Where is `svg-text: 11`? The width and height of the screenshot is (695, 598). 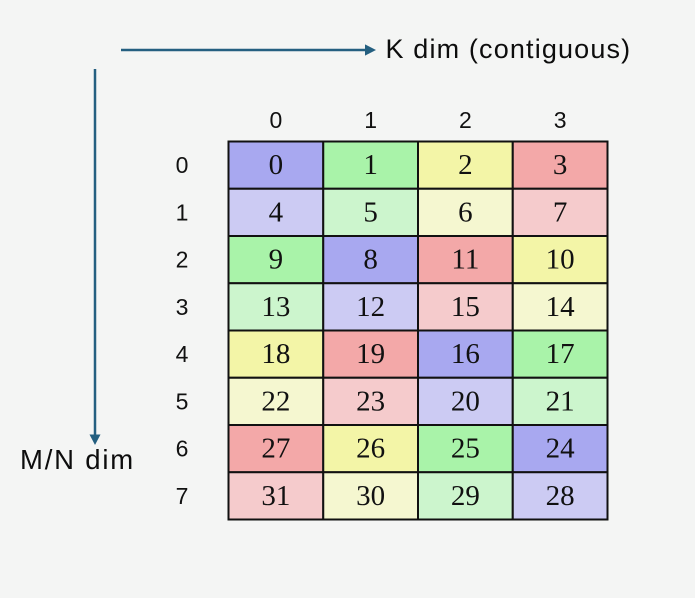
svg-text: 11 is located at coordinates (465, 260).